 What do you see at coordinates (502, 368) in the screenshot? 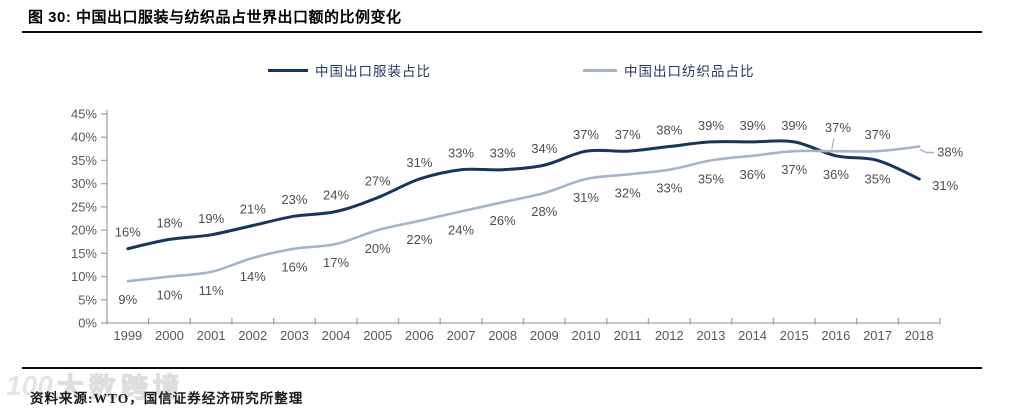
I see `footer-rule` at bounding box center [502, 368].